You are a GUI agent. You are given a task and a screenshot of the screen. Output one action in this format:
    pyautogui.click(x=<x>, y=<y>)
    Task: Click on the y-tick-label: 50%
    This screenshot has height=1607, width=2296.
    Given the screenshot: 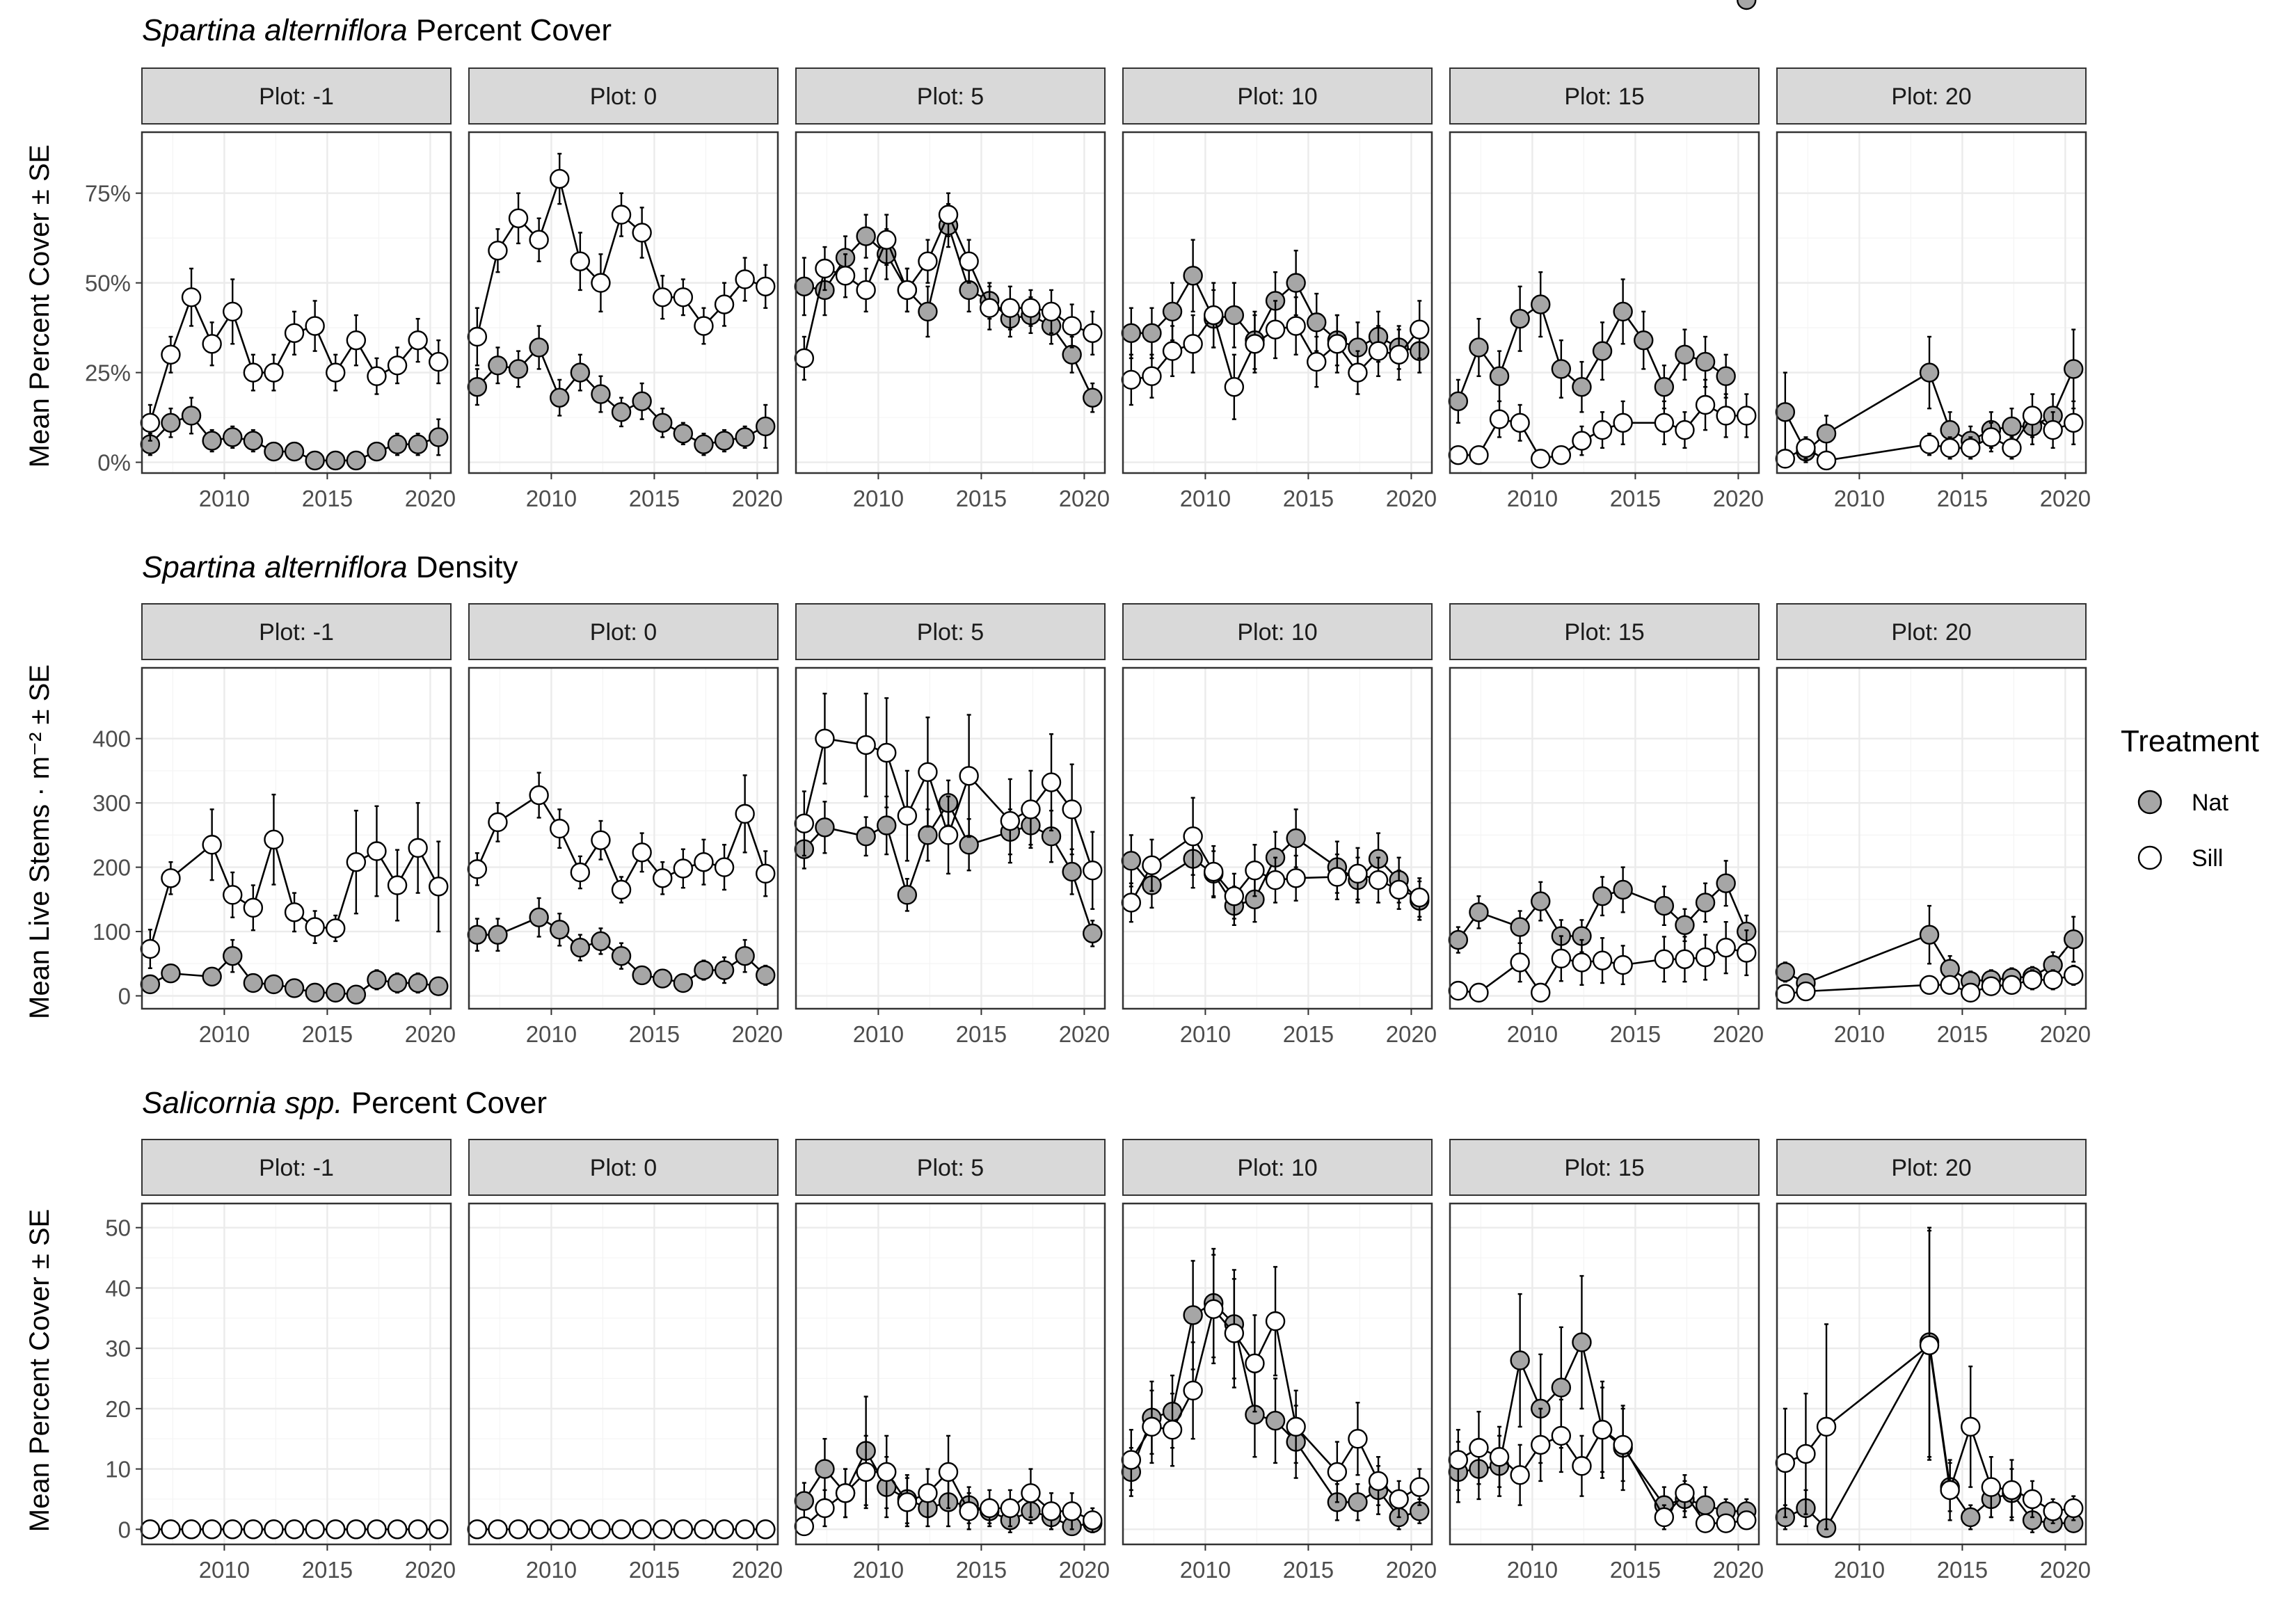 What is the action you would take?
    pyautogui.click(x=108, y=283)
    